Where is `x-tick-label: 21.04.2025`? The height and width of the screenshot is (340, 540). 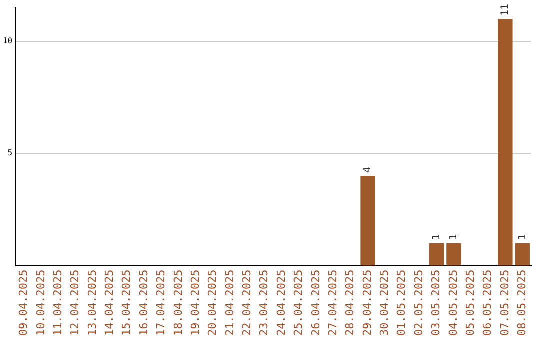 x-tick-label: 21.04.2025 is located at coordinates (229, 303).